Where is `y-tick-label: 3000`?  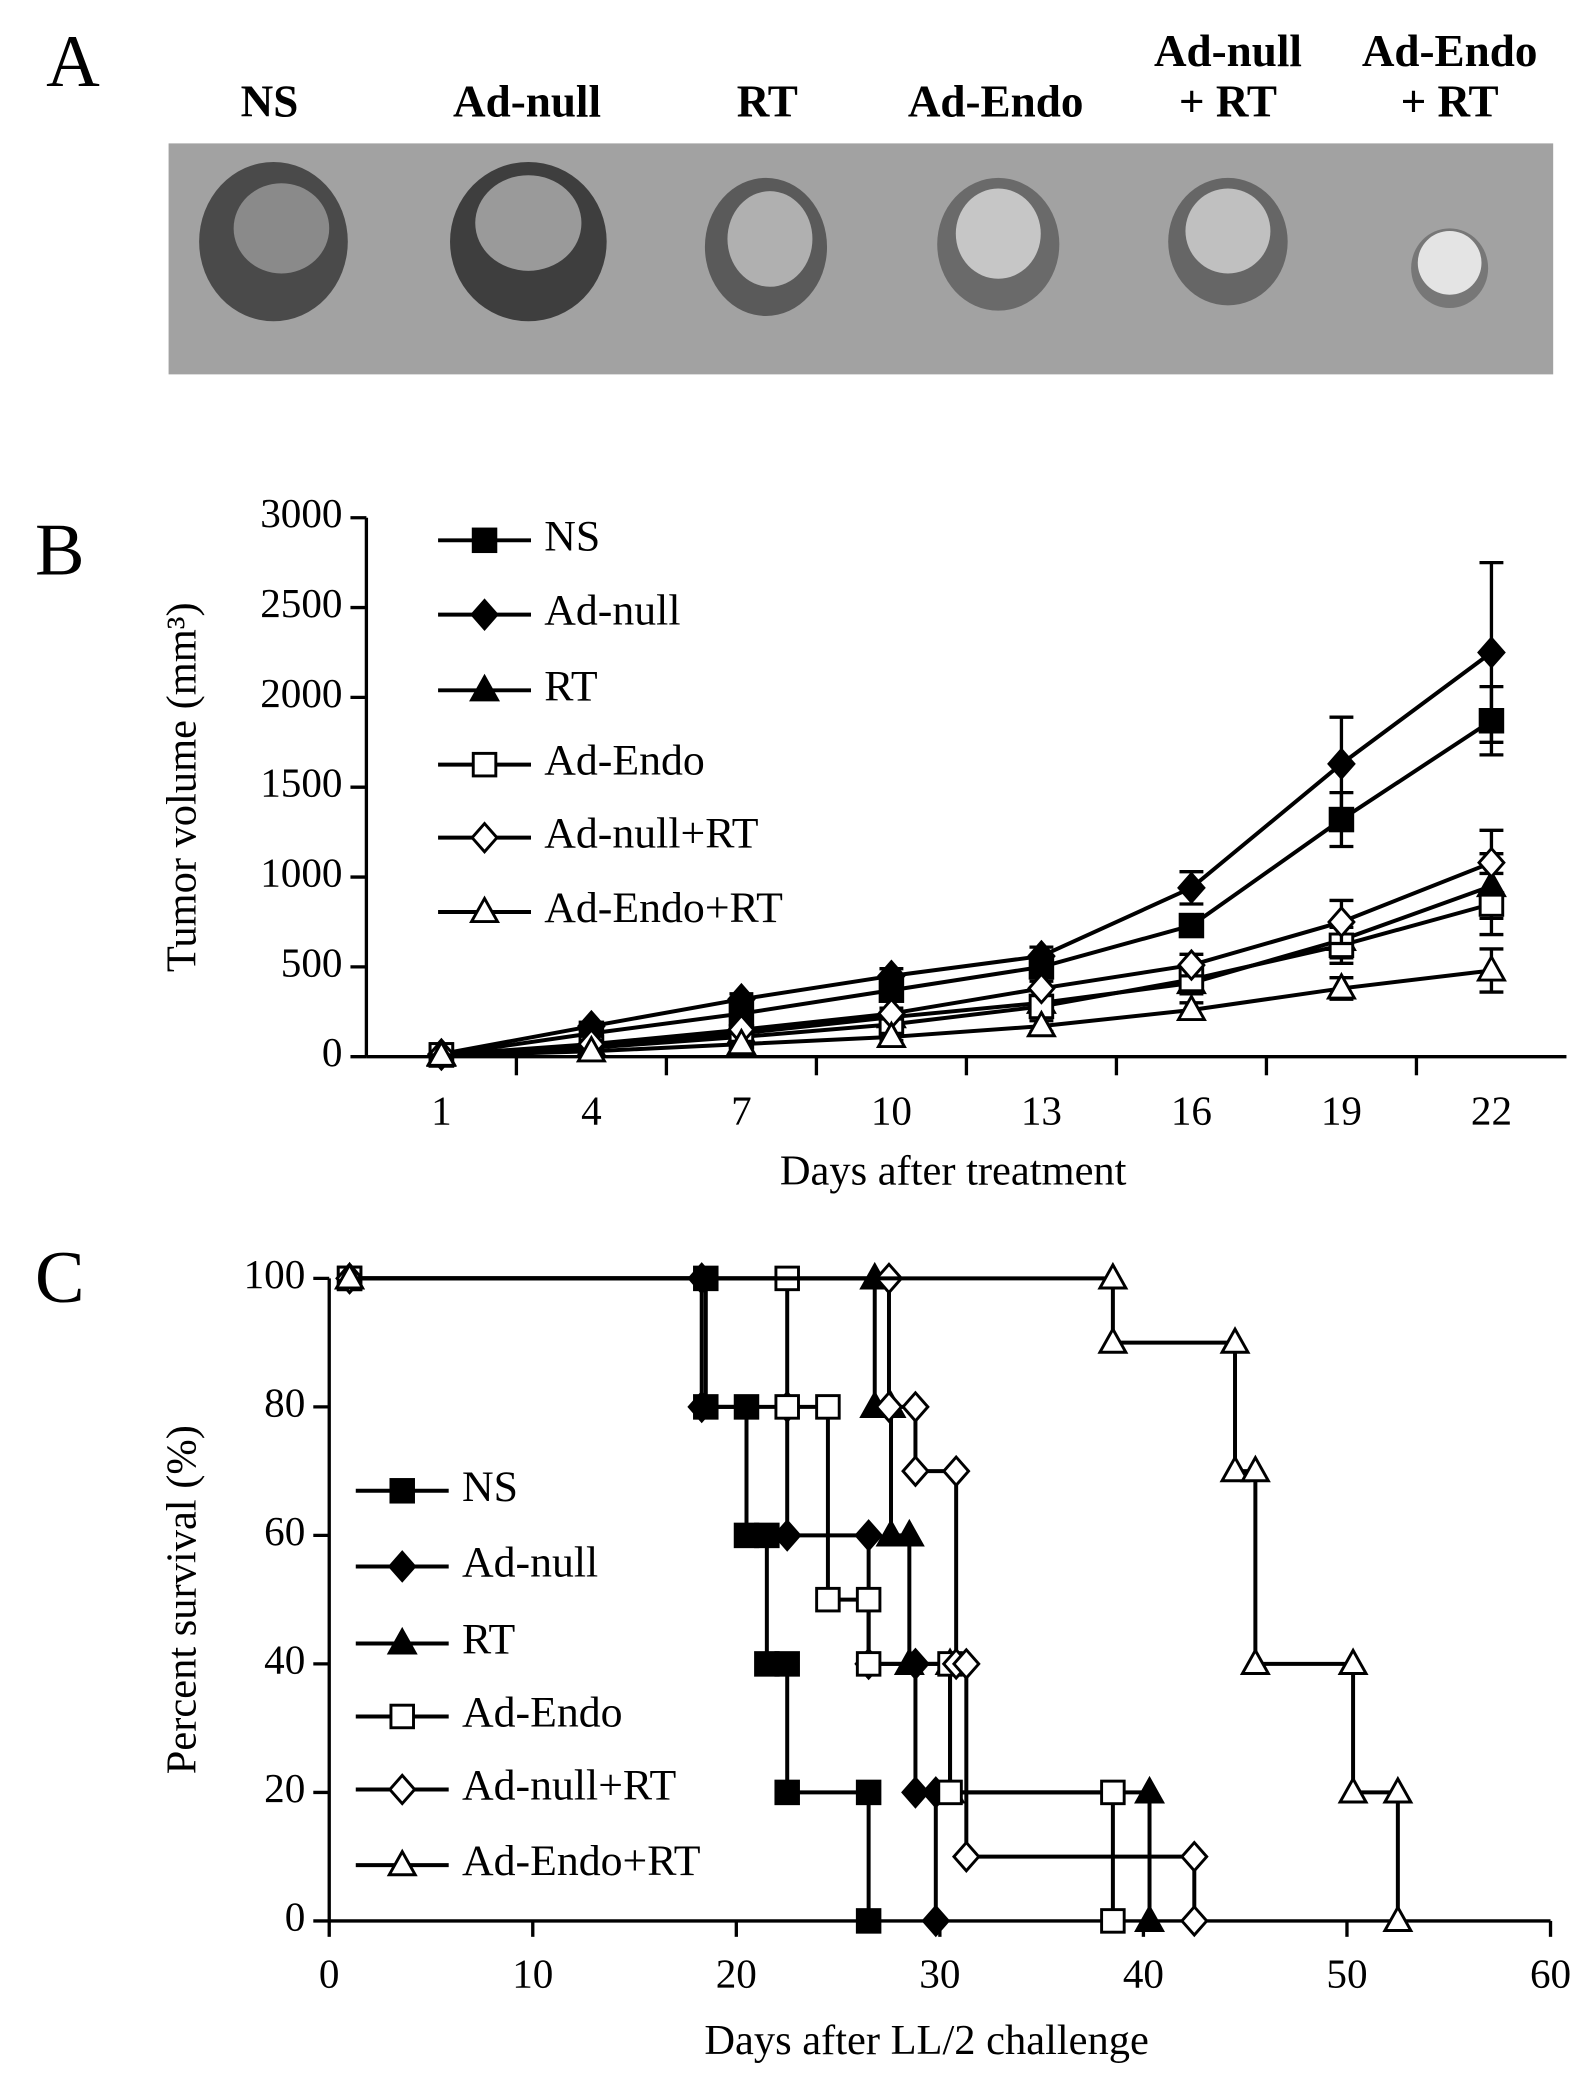 y-tick-label: 3000 is located at coordinates (301, 513).